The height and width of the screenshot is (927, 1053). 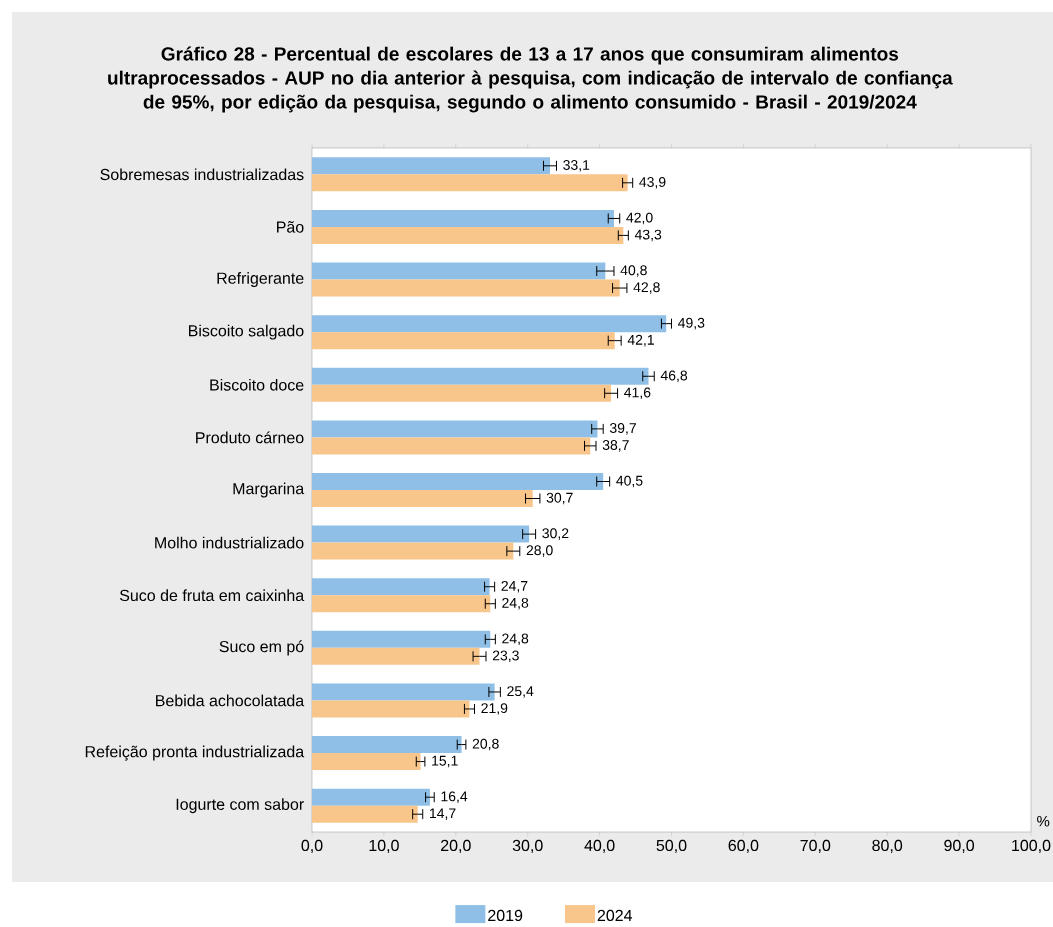 What do you see at coordinates (674, 376) in the screenshot?
I see `data-label: 46,8` at bounding box center [674, 376].